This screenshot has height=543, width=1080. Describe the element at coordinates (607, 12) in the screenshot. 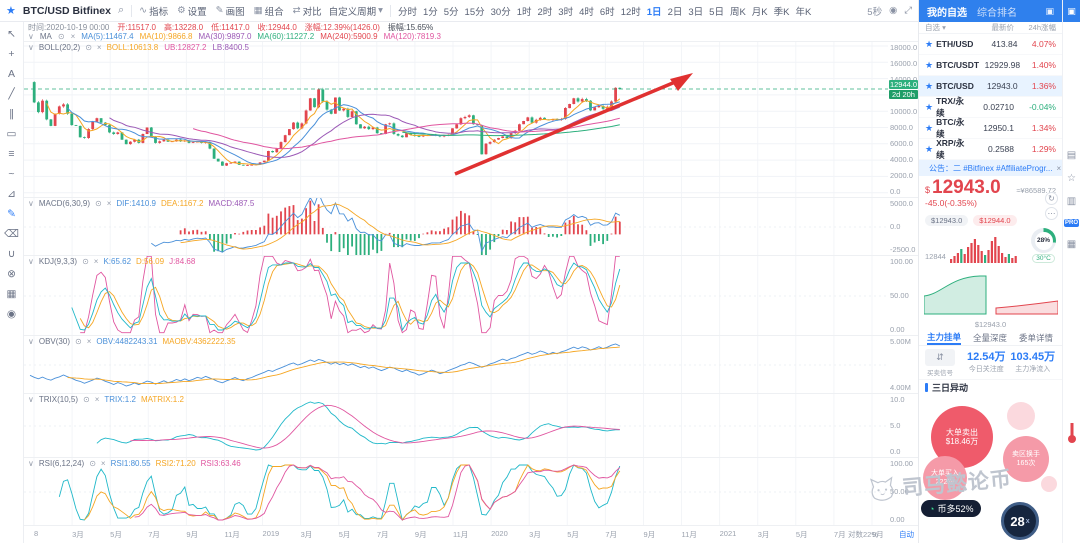

I see `timeframe-6时: 6时` at that location.